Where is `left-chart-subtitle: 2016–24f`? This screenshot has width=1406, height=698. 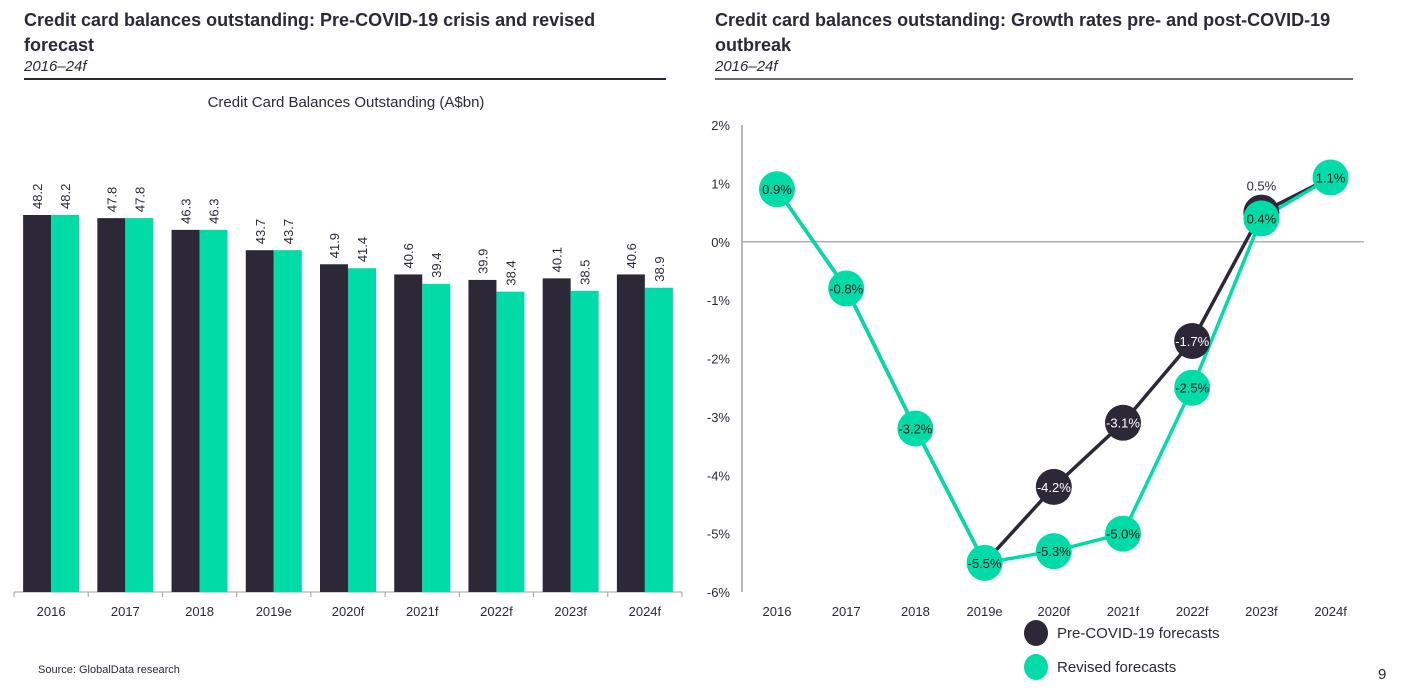 left-chart-subtitle: 2016–24f is located at coordinates (55, 66).